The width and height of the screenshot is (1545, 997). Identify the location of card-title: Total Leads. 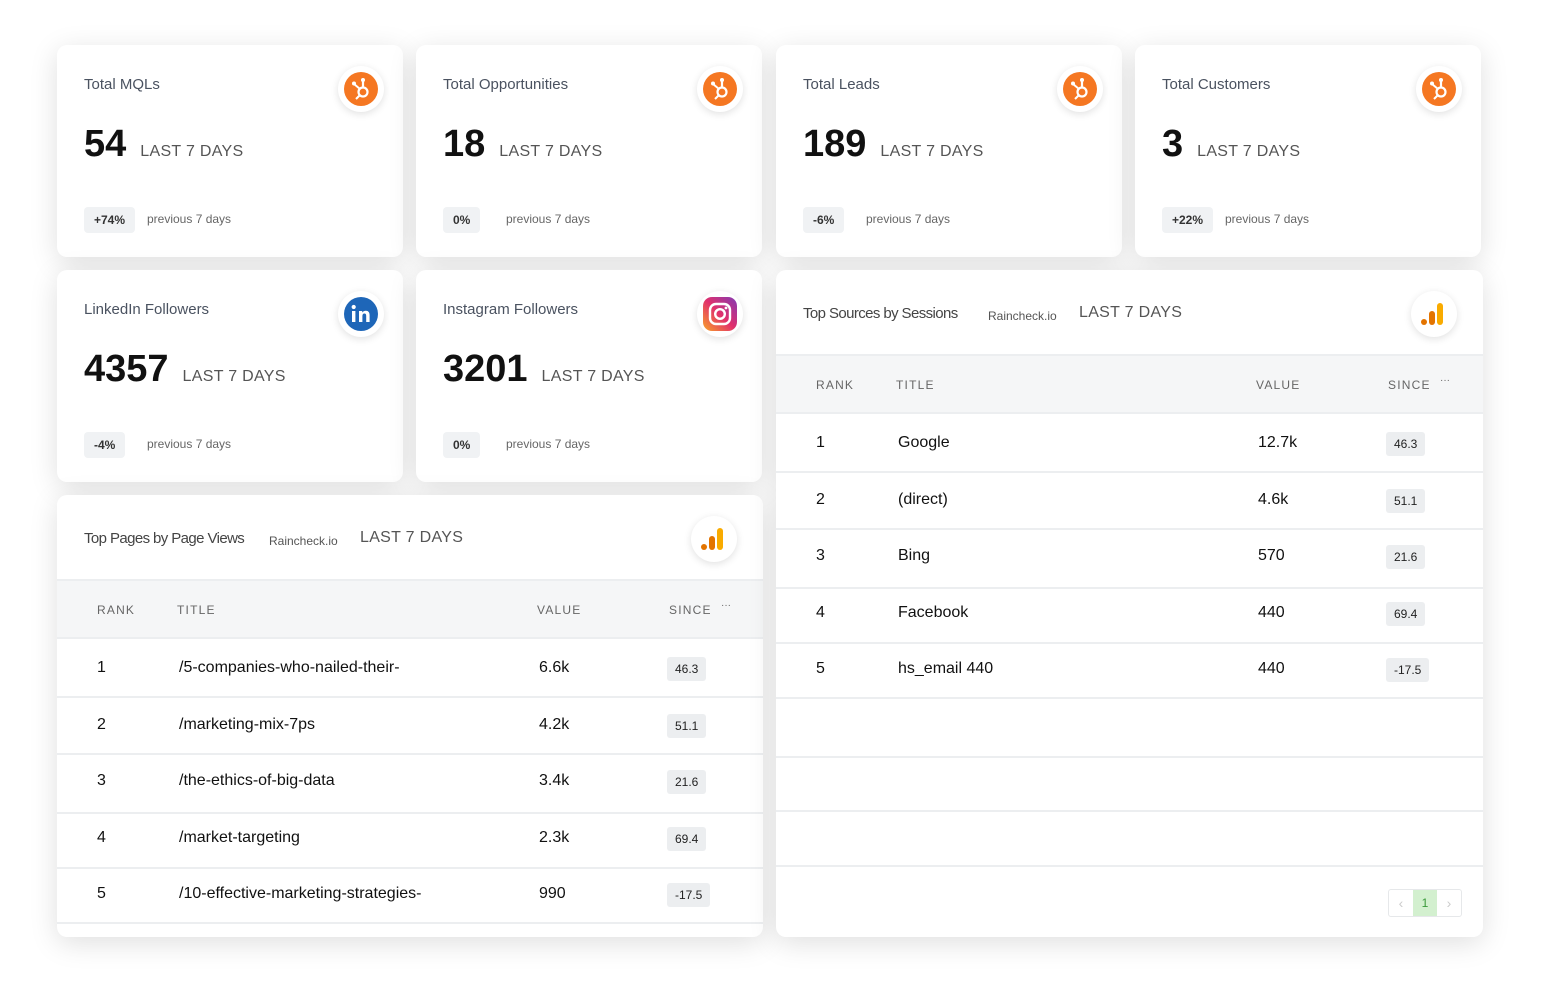
(841, 84).